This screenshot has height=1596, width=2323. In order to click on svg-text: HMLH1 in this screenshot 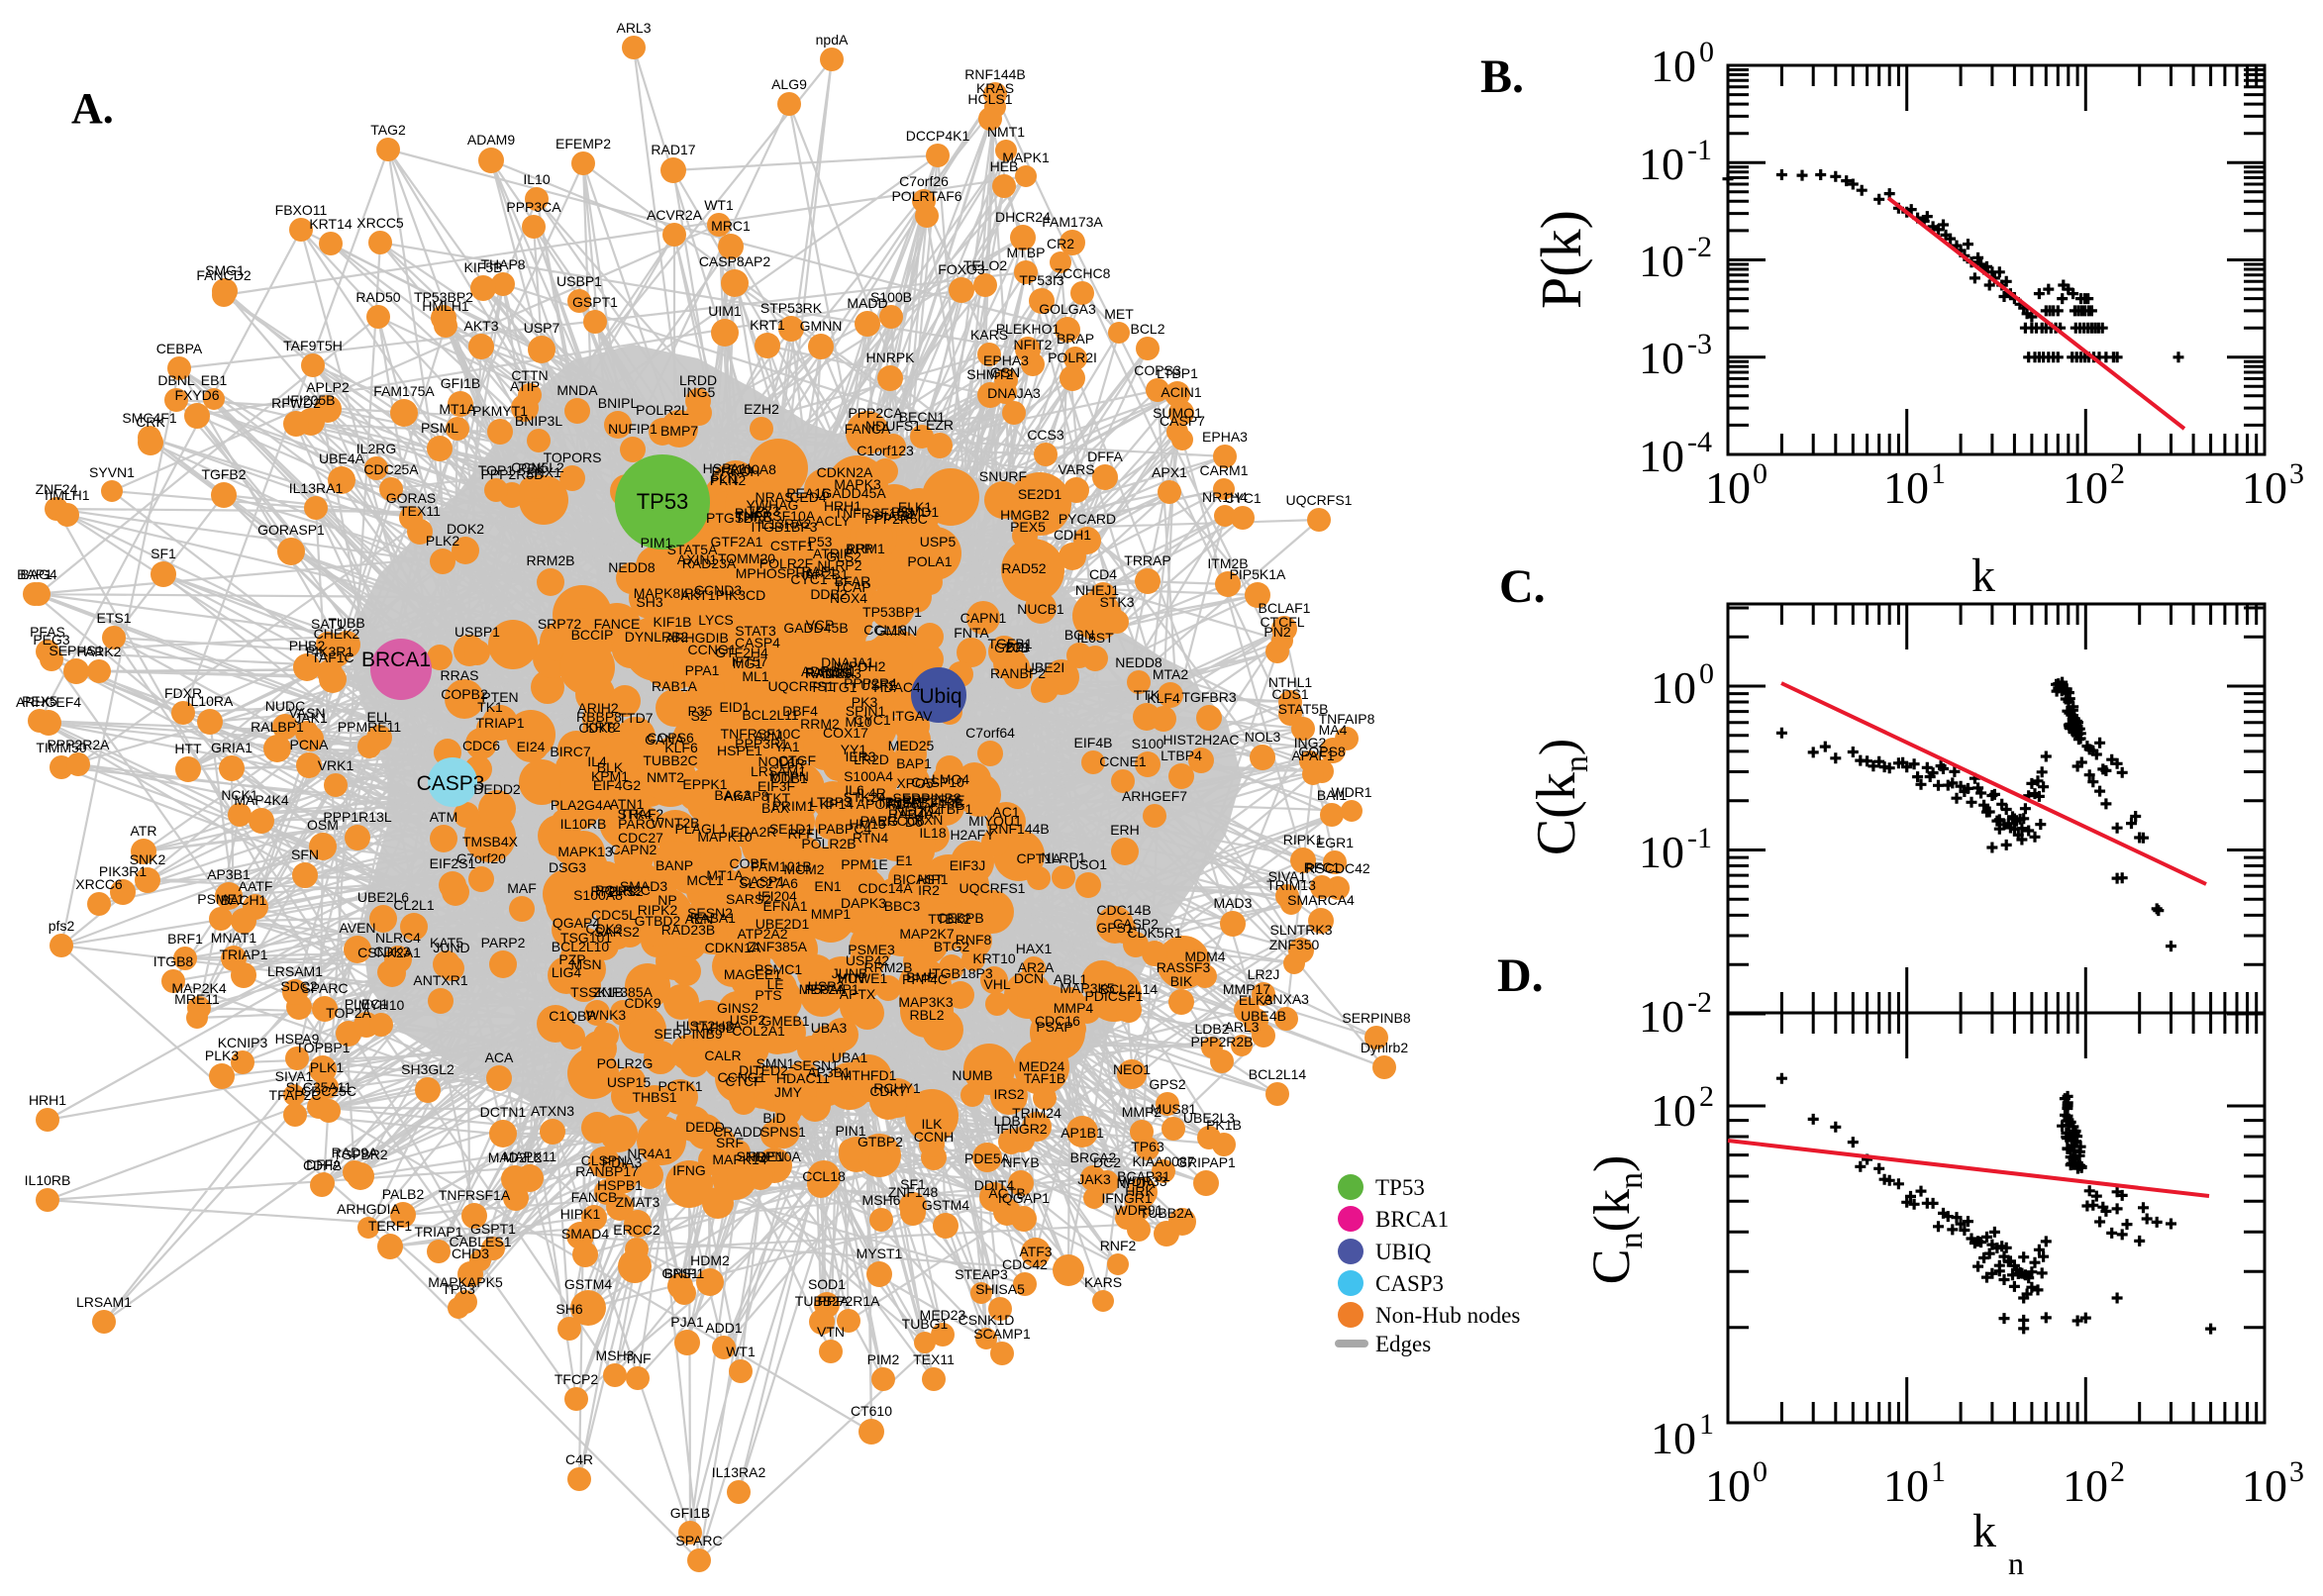, I will do `click(446, 306)`.